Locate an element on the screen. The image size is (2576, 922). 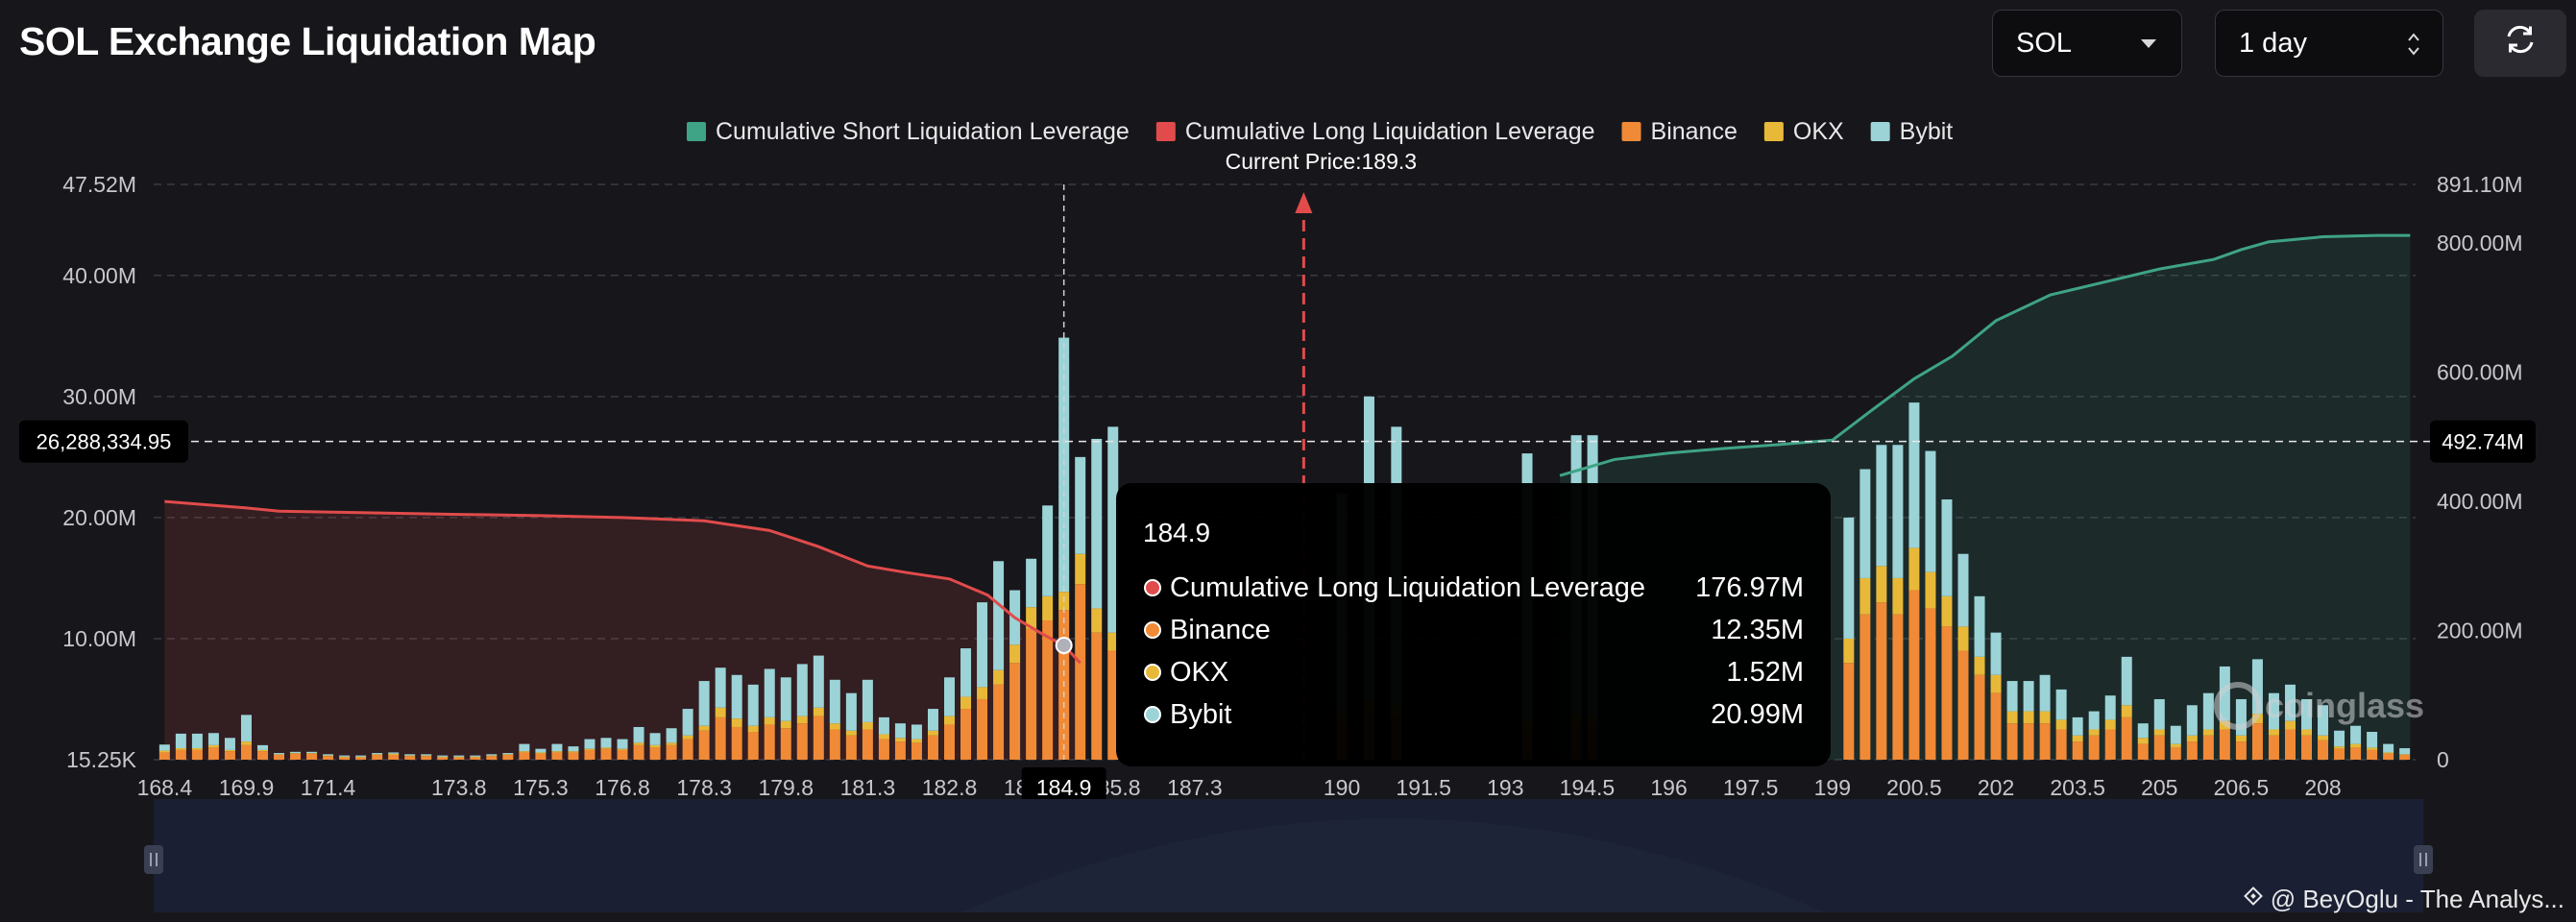
y-left-tick-label: 20.00M is located at coordinates (99, 517).